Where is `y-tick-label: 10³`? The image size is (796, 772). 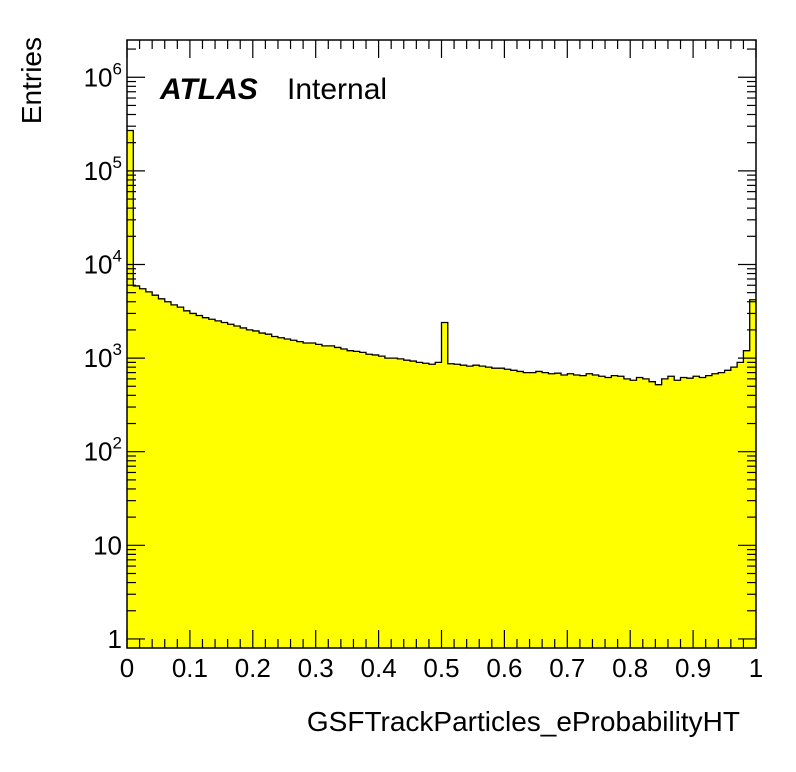
y-tick-label: 10³ is located at coordinates (103, 356).